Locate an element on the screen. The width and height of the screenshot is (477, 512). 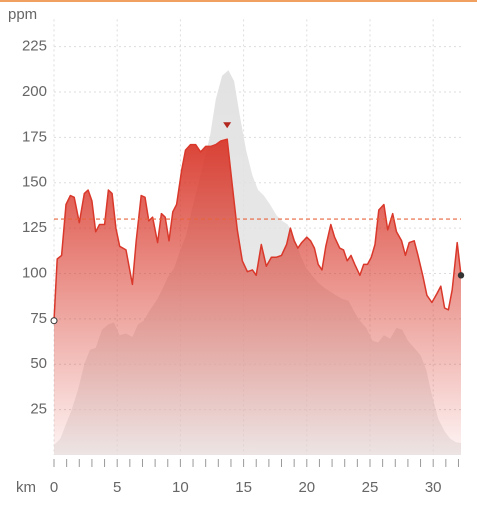
x-axis-label: km is located at coordinates (26, 487).